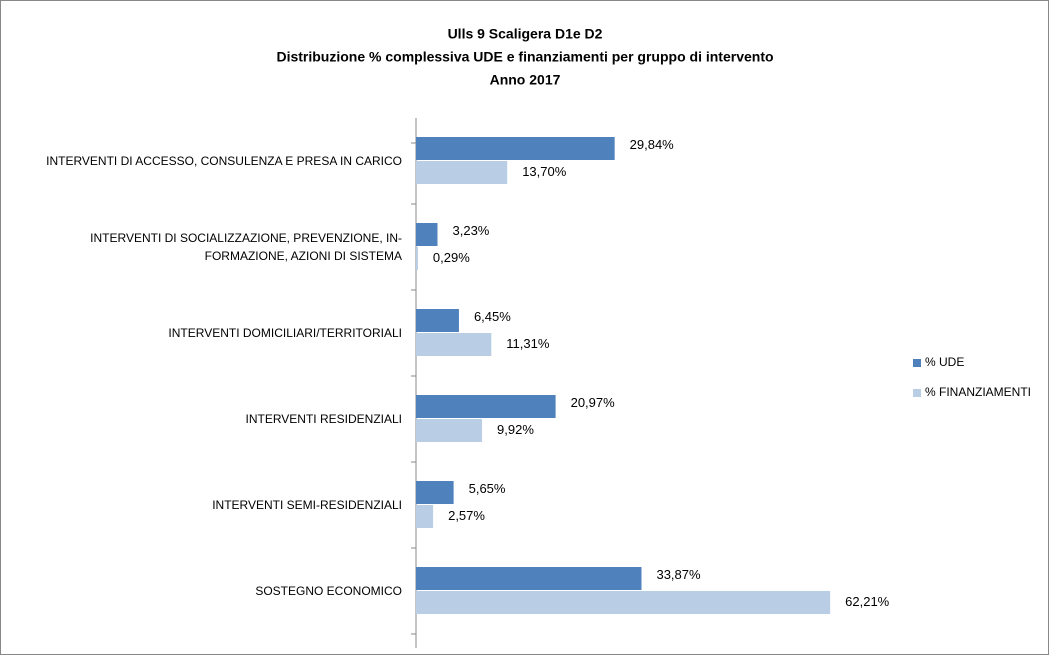  What do you see at coordinates (544, 171) in the screenshot?
I see `value-label: 13,70%` at bounding box center [544, 171].